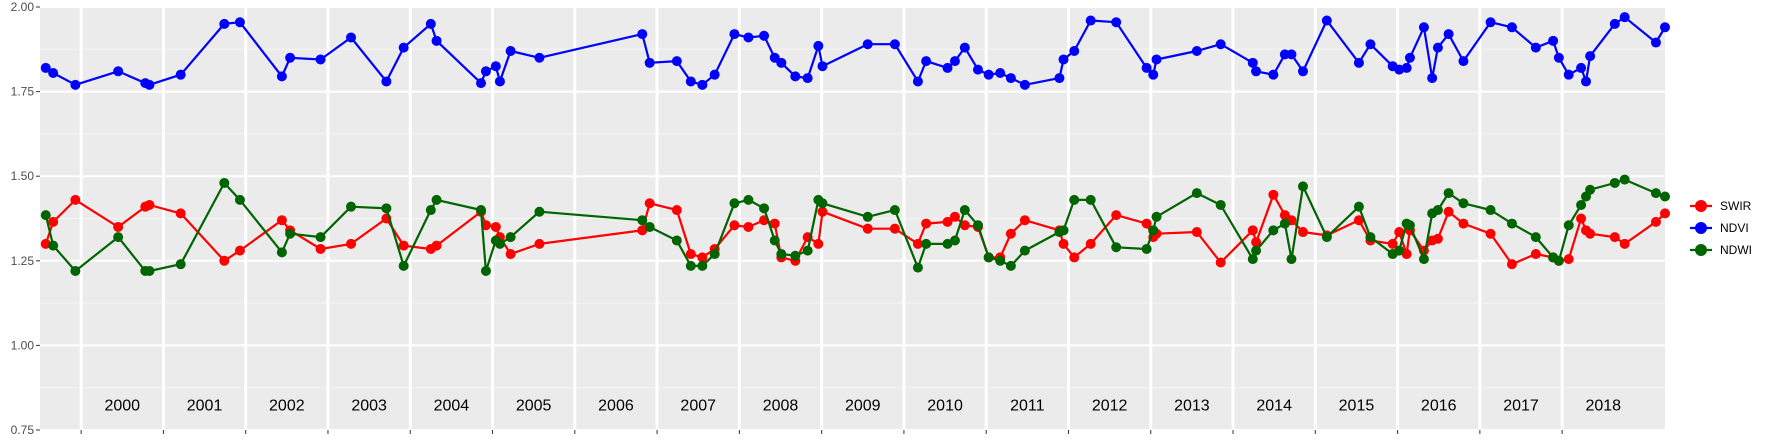 Image resolution: width=1773 pixels, height=442 pixels. I want to click on year-label: 2011, so click(1027, 406).